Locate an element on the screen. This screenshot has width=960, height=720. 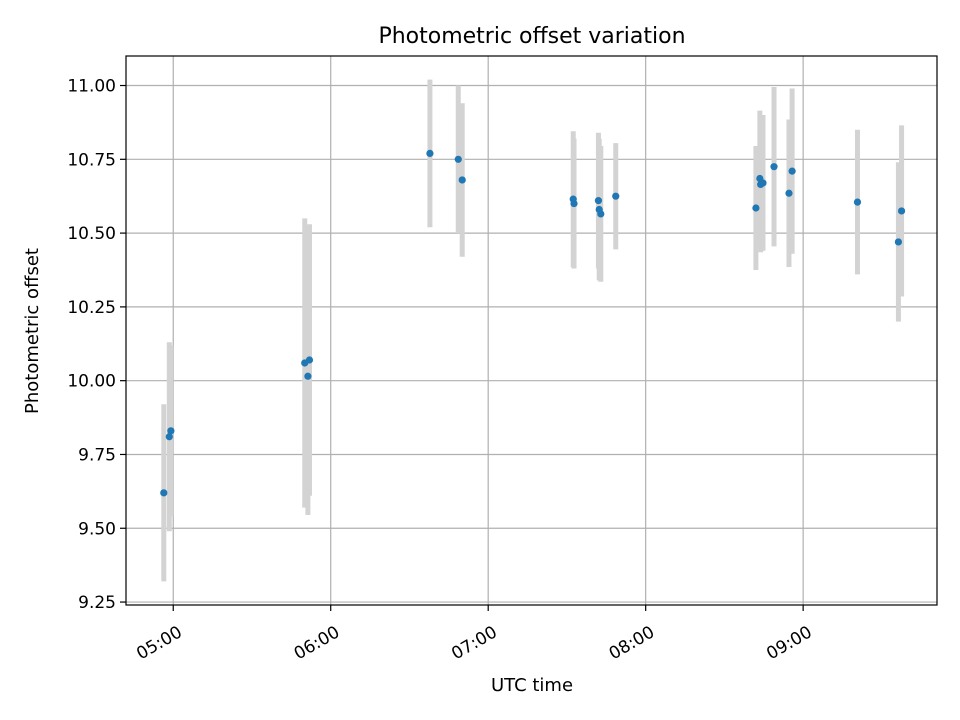
y-tick-label: 10.25 is located at coordinates (91, 308).